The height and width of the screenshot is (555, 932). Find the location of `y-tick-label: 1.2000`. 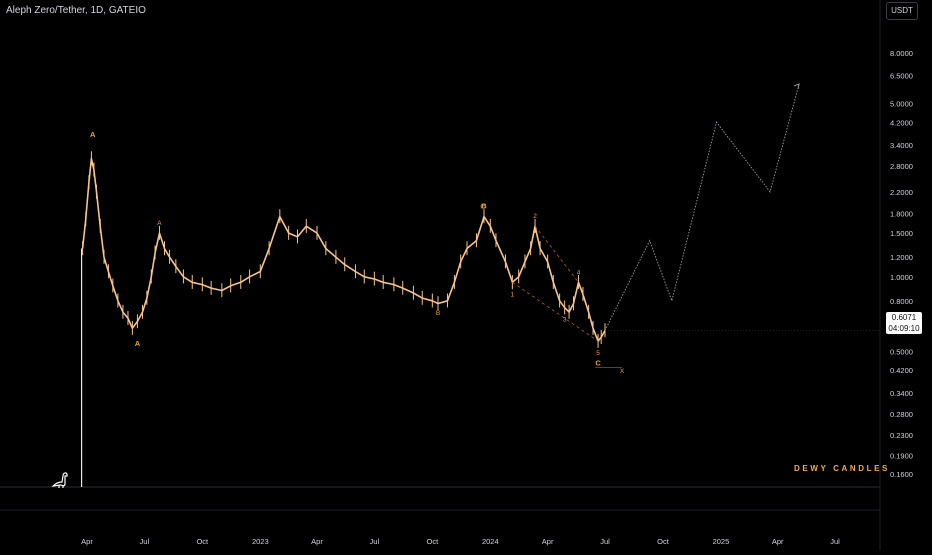

y-tick-label: 1.2000 is located at coordinates (901, 257).